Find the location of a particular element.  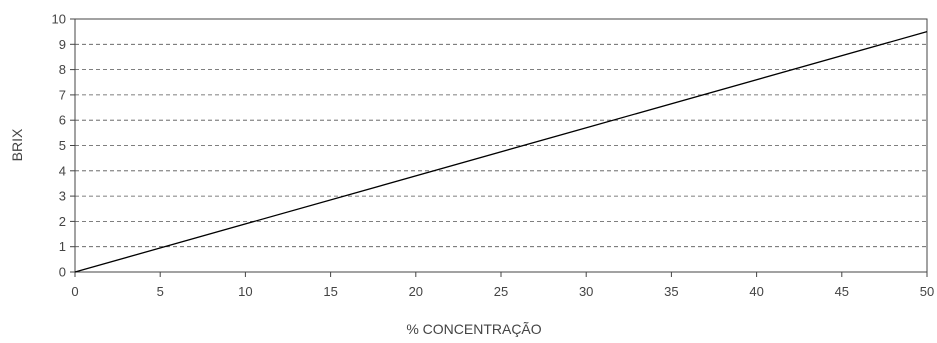

y-tick-label-1: 1 is located at coordinates (62, 246).